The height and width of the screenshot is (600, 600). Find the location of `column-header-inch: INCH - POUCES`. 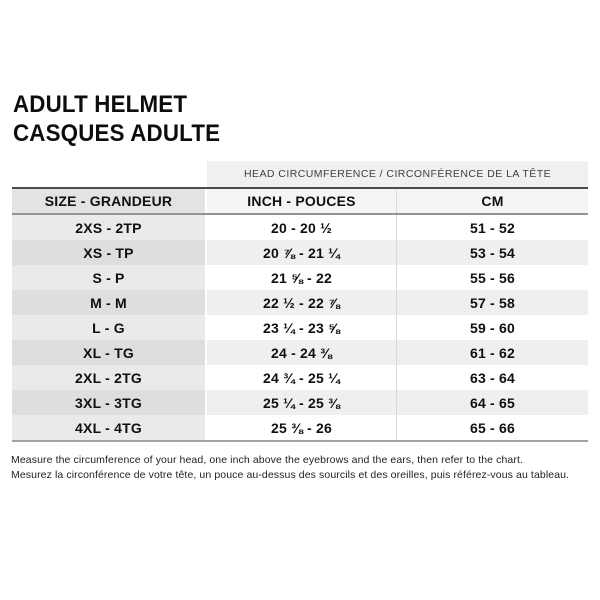

column-header-inch: INCH - POUCES is located at coordinates (302, 201).